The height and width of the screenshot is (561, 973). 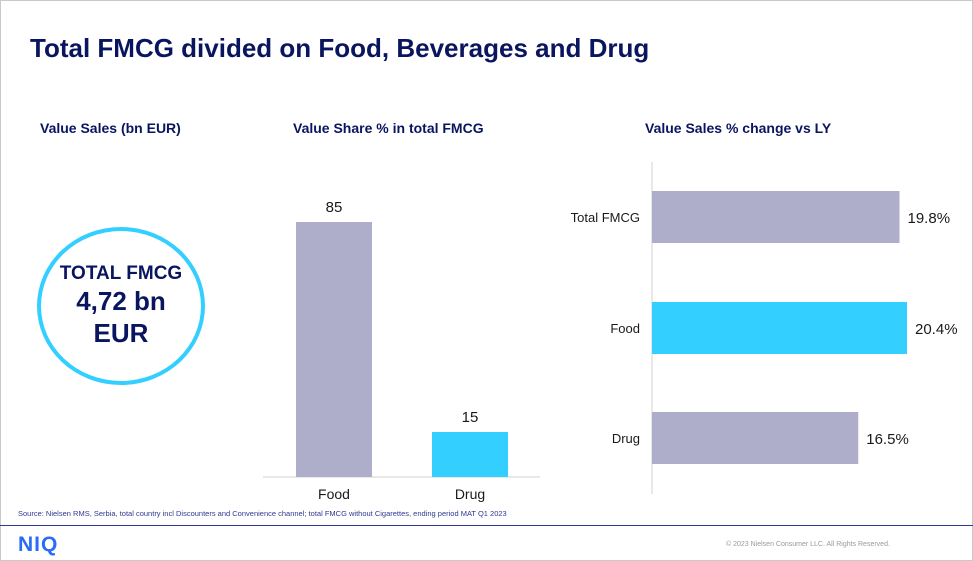 I want to click on change-heading: Value Sales % change vs LY, so click(x=738, y=128).